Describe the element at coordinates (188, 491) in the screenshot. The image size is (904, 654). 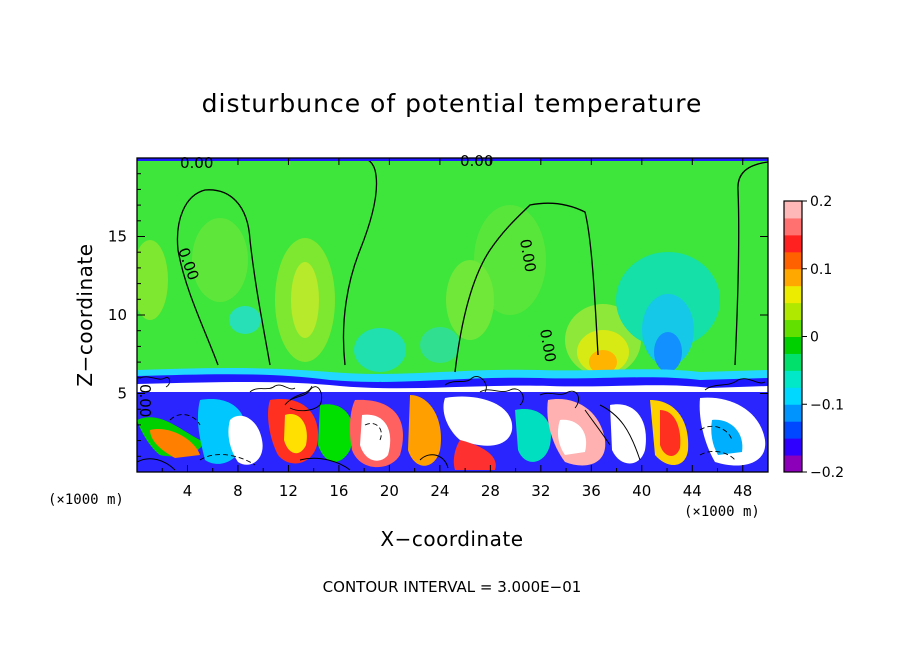
I see `x-tick-label: 4` at that location.